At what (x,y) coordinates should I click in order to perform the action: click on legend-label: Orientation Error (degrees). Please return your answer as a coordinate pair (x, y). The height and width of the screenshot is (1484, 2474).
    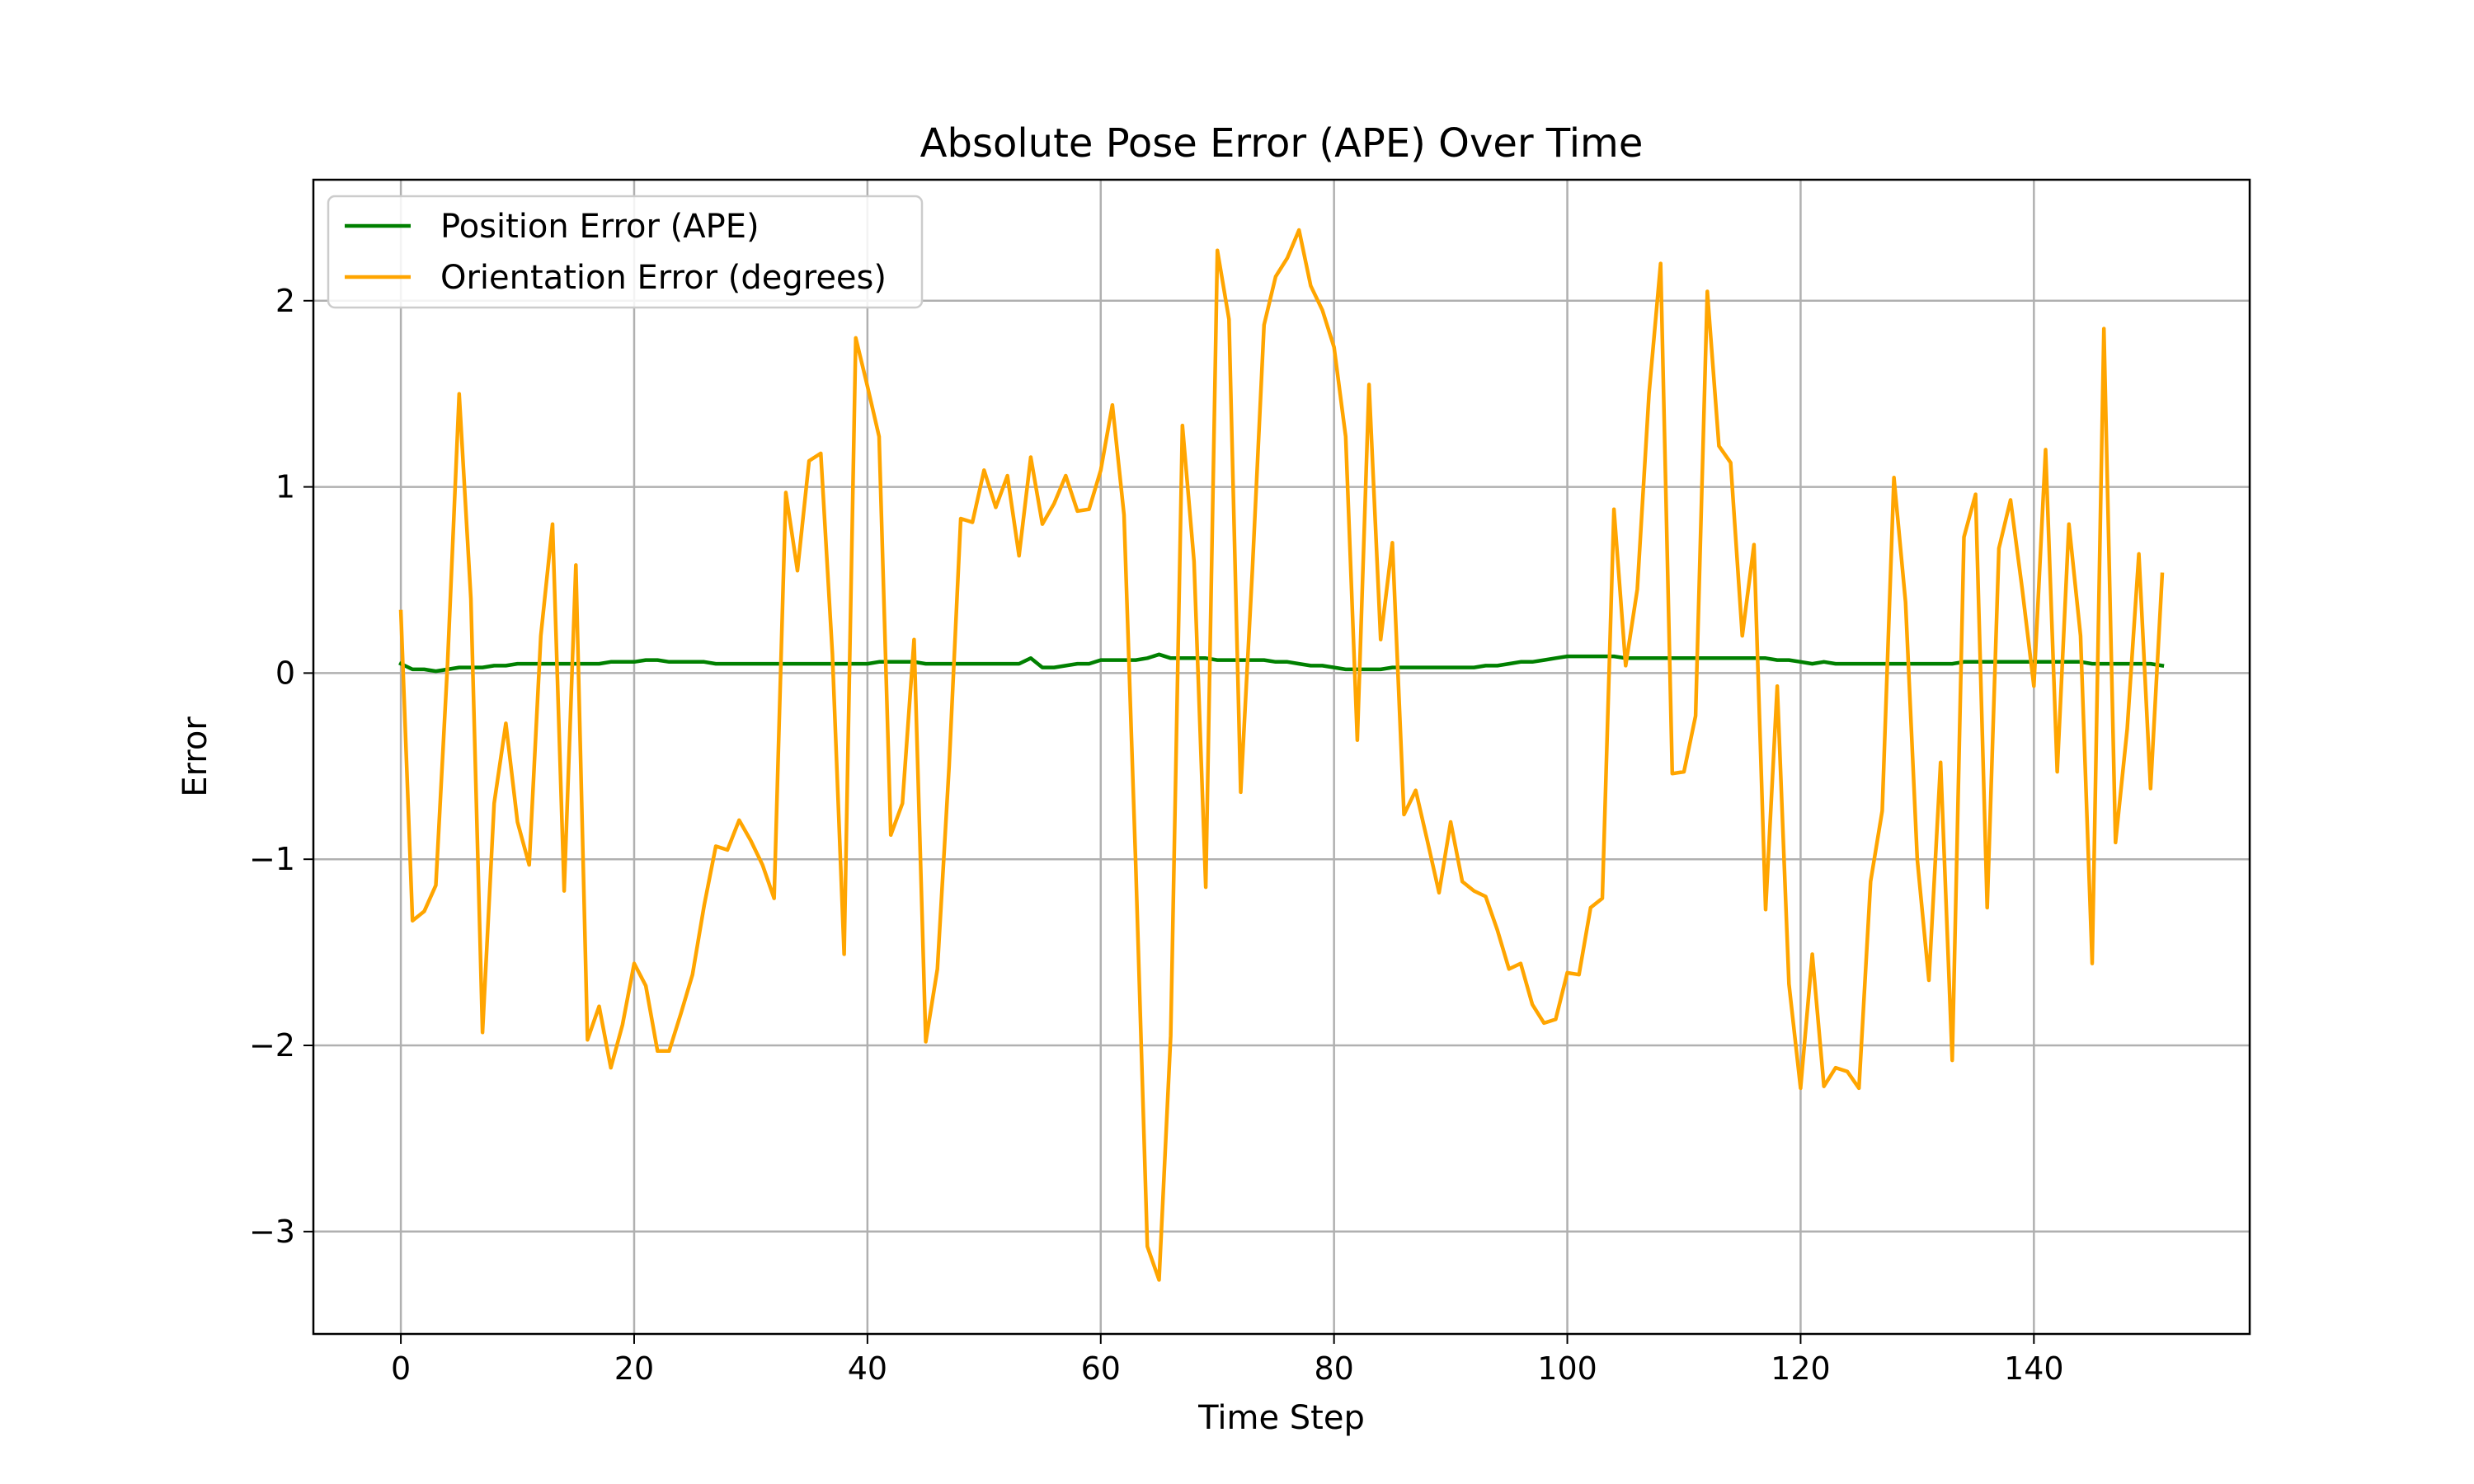
    Looking at the image, I should click on (663, 278).